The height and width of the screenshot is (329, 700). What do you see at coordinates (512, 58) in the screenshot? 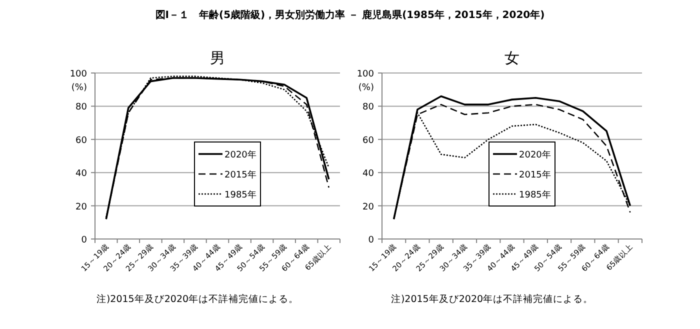
I see `chart-title: 女` at bounding box center [512, 58].